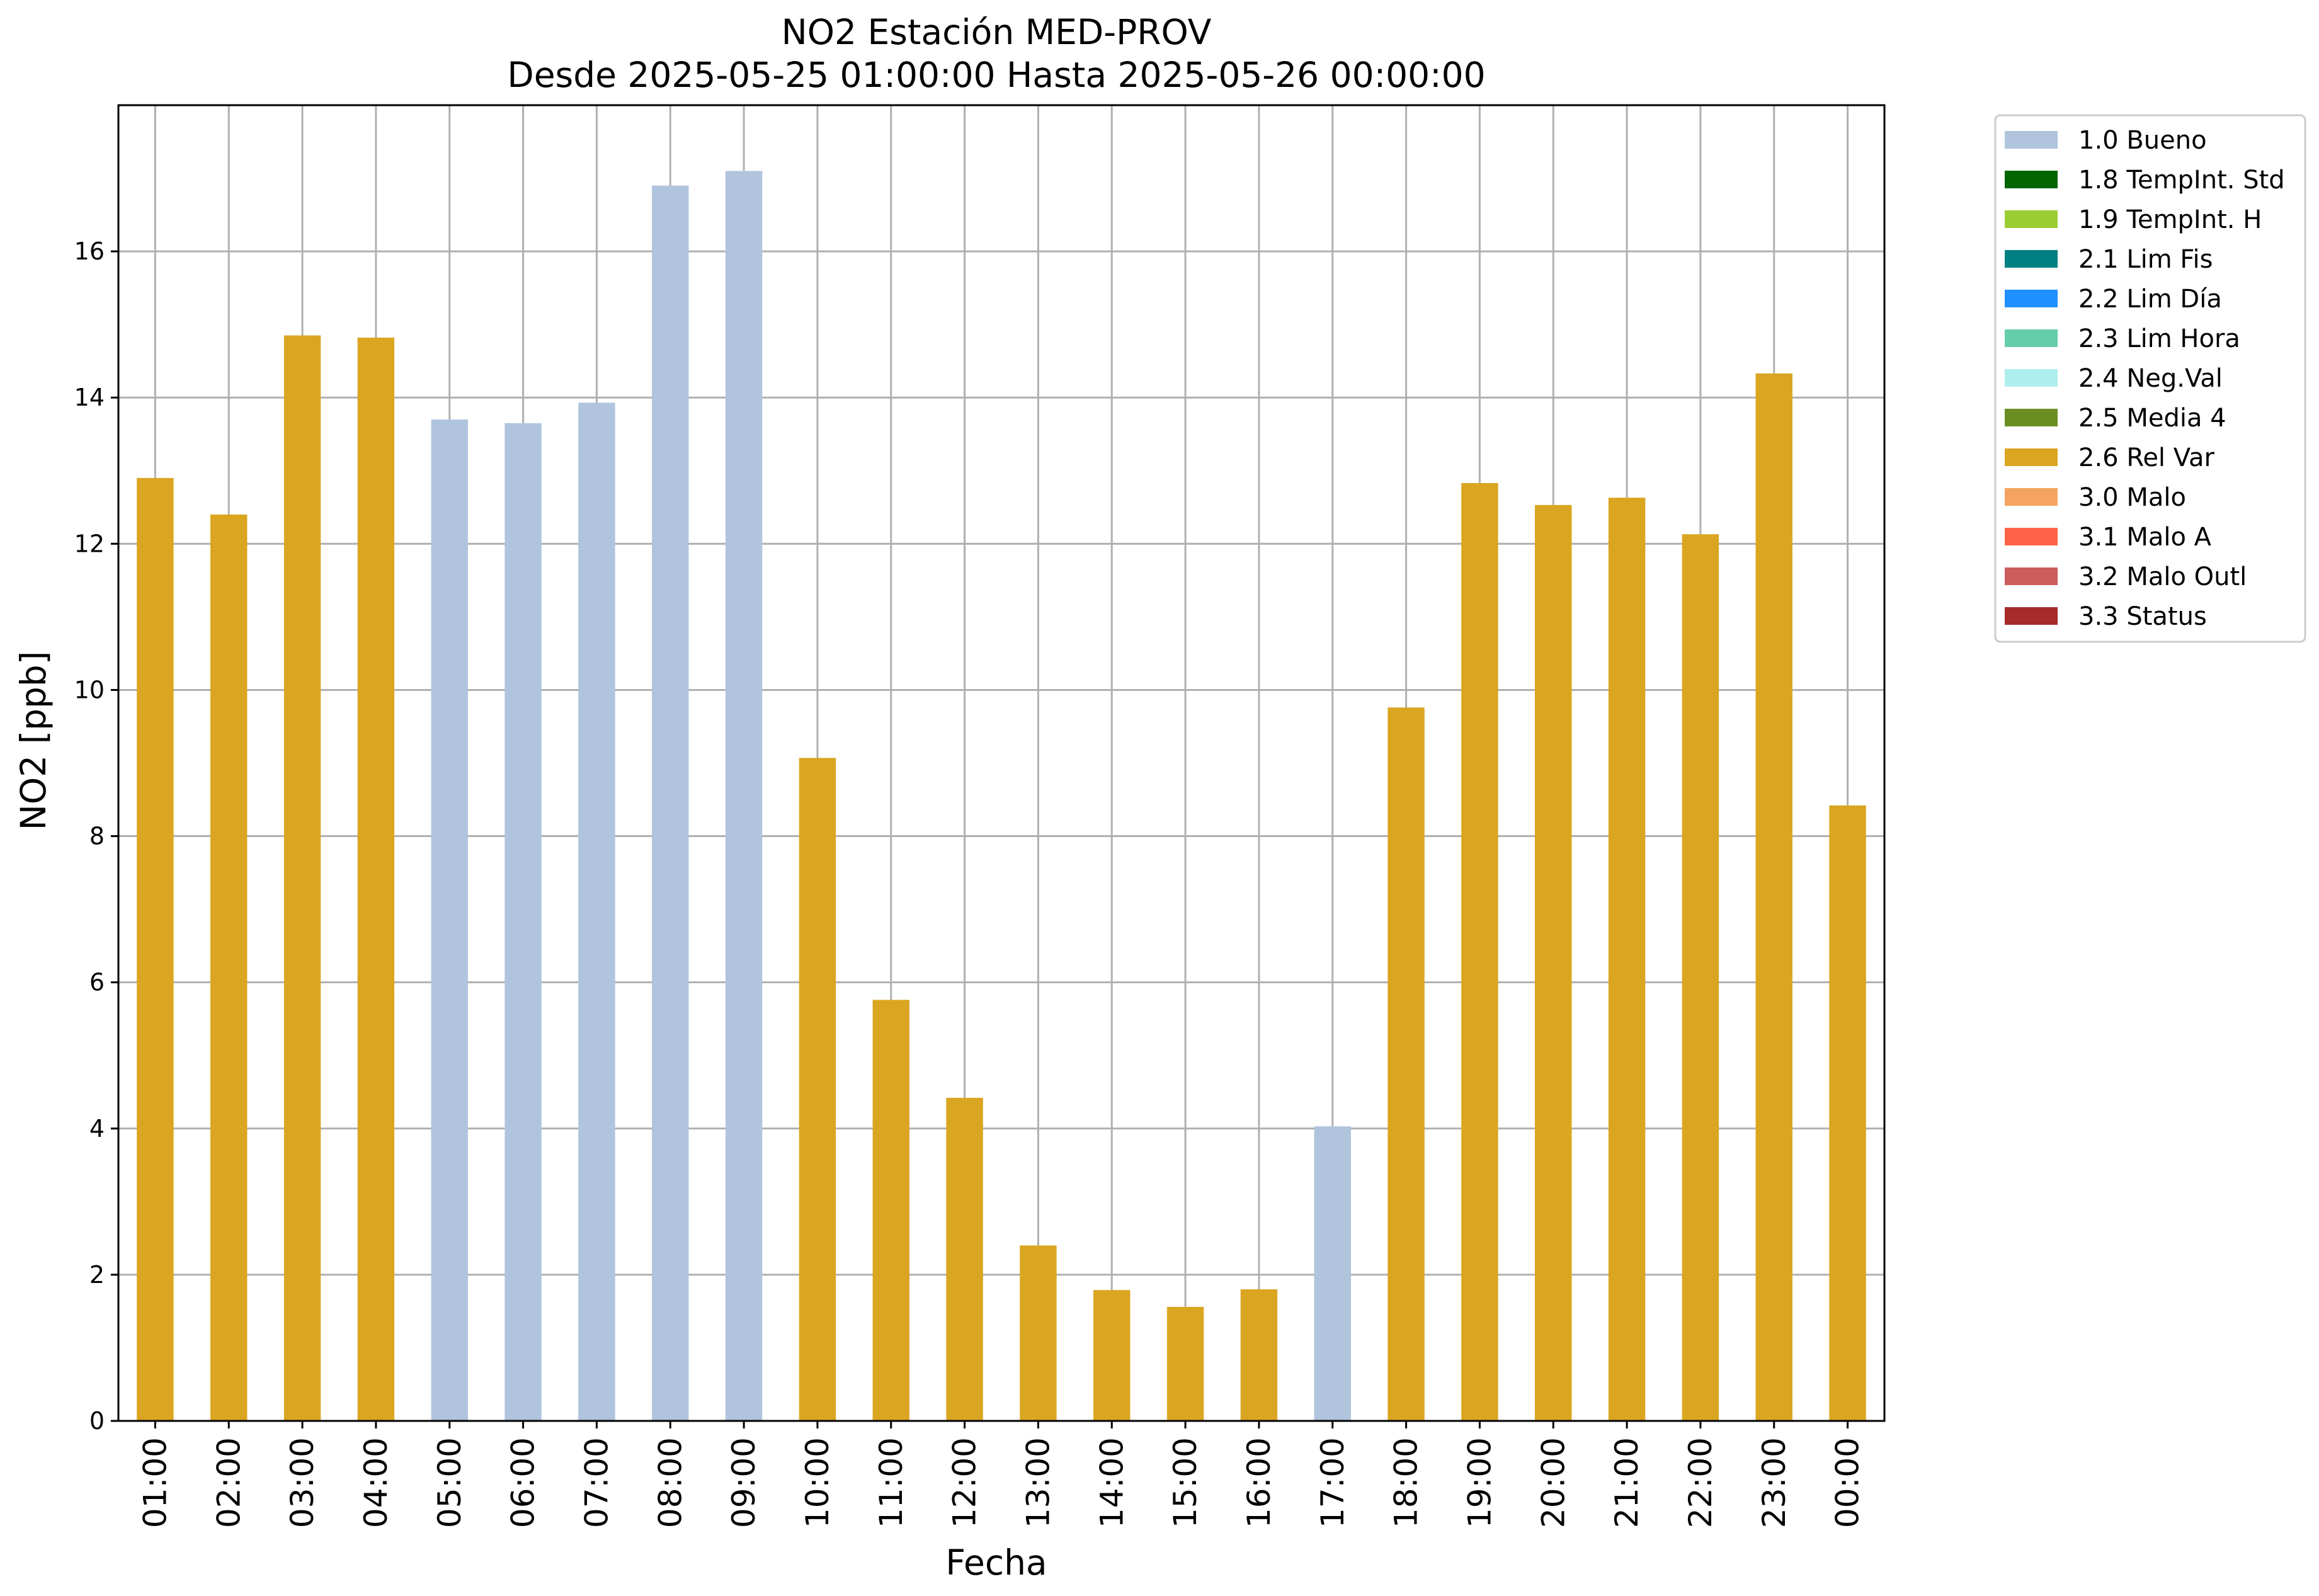 This screenshot has width=2319, height=1596. What do you see at coordinates (1406, 1482) in the screenshot?
I see `x-tick-label: 18:00` at bounding box center [1406, 1482].